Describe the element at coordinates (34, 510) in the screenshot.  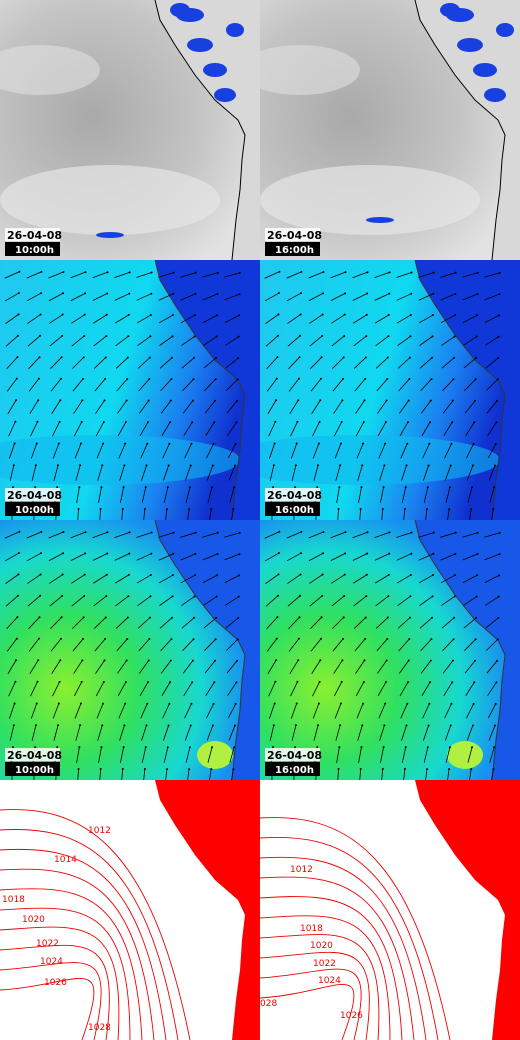
I see `time-label: 10:00h` at that location.